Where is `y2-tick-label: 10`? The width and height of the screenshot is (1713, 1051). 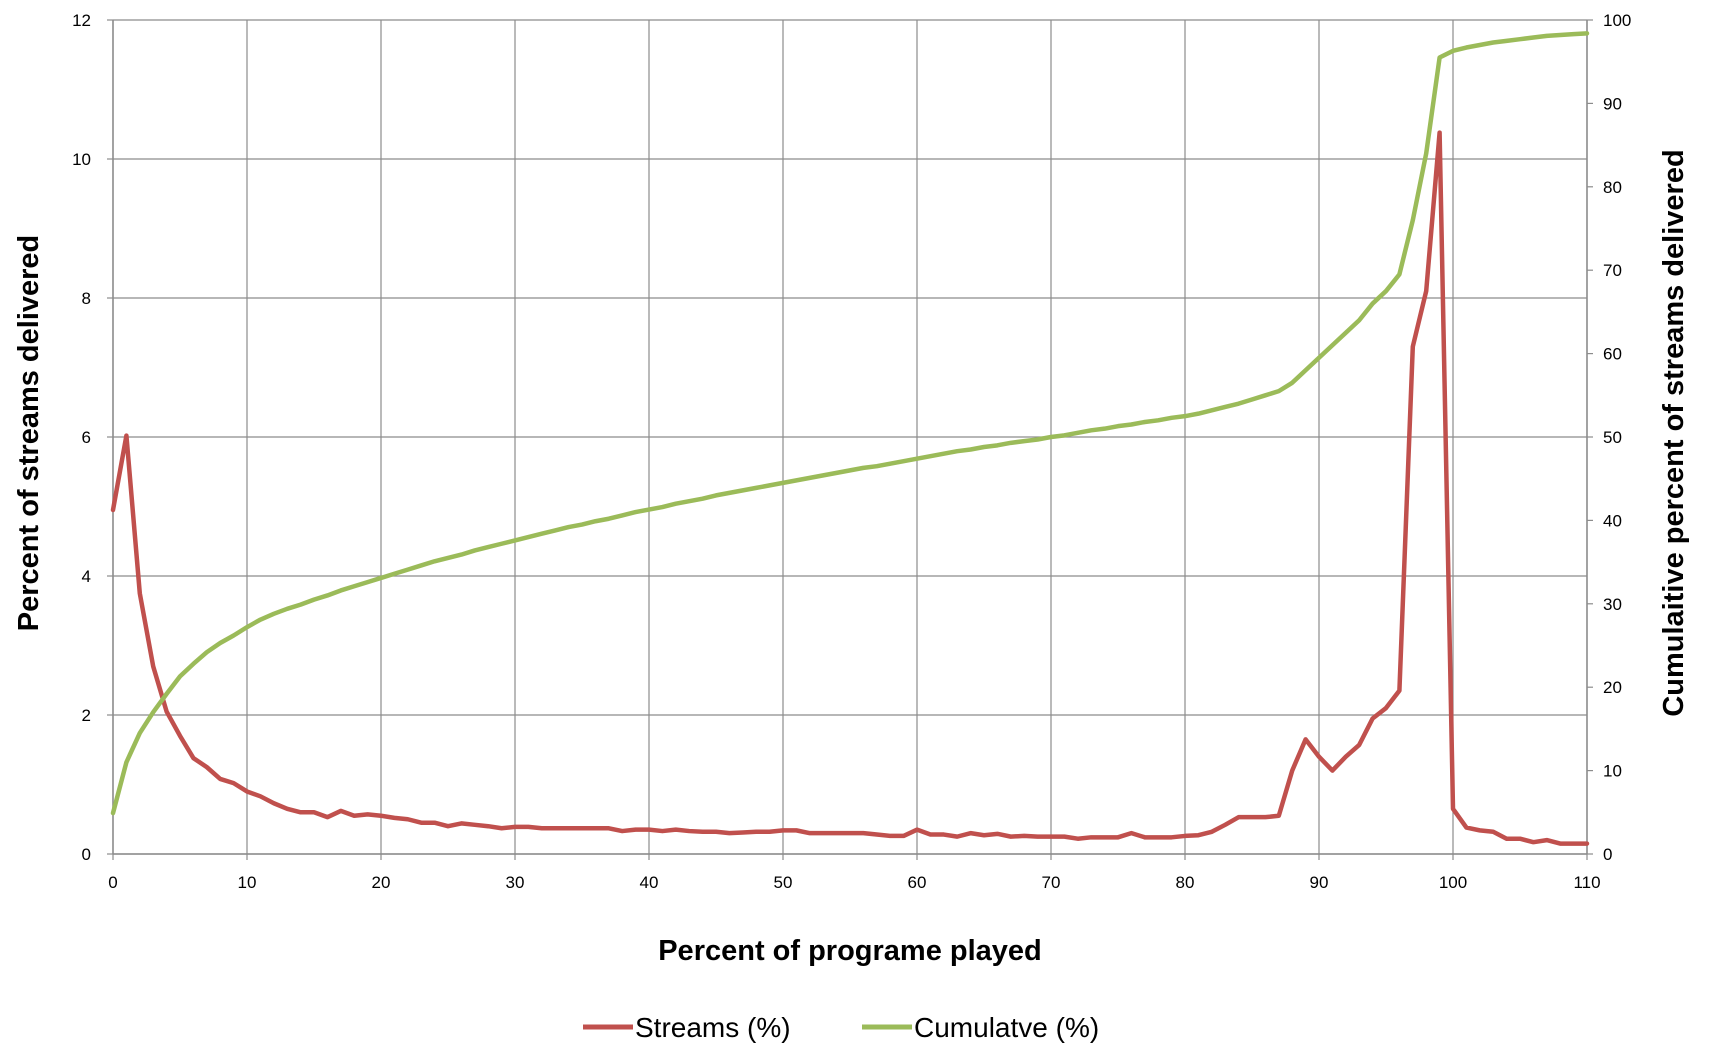
y2-tick-label: 10 is located at coordinates (1612, 771).